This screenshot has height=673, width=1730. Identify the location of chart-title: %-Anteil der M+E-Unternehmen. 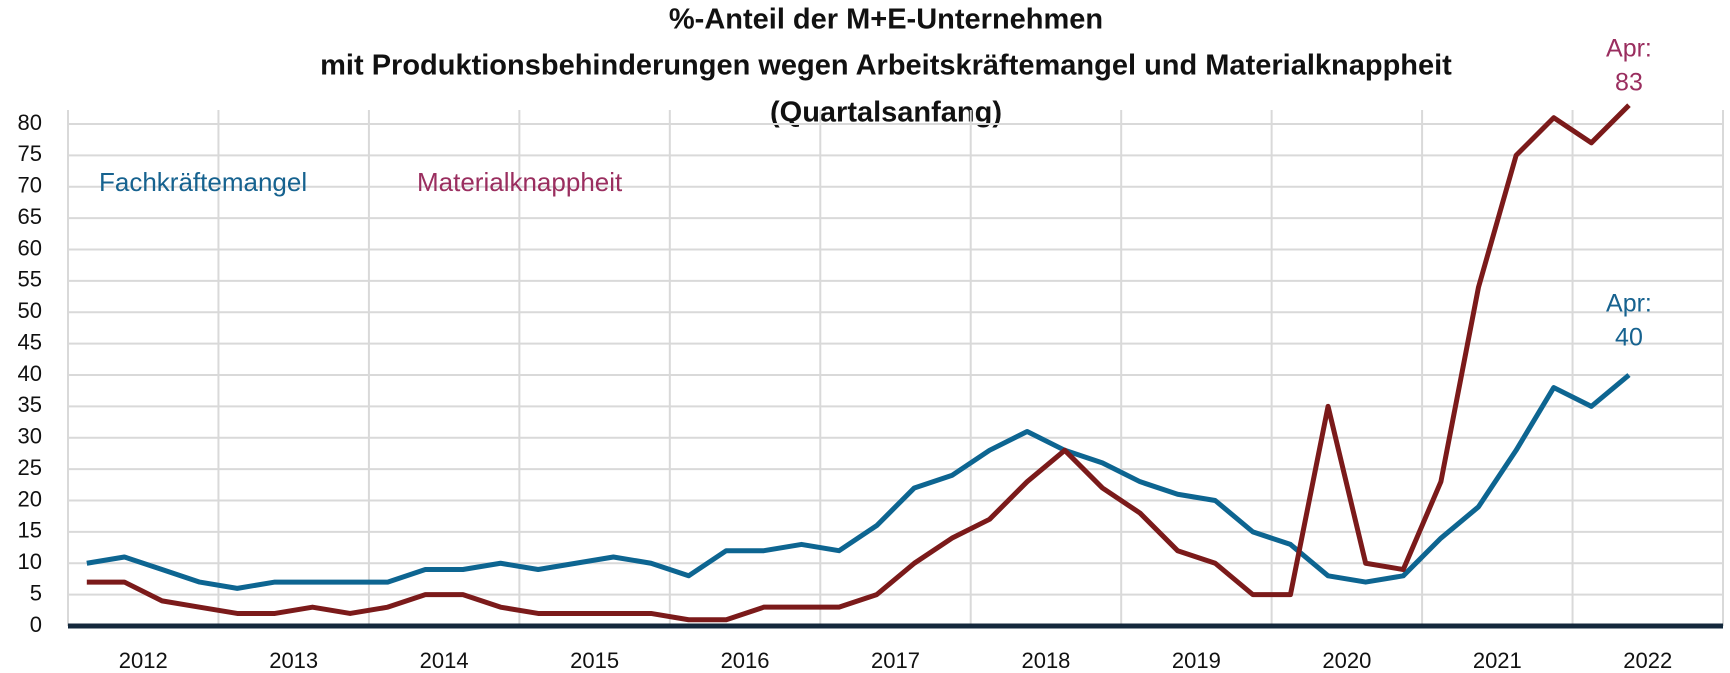
(886, 20).